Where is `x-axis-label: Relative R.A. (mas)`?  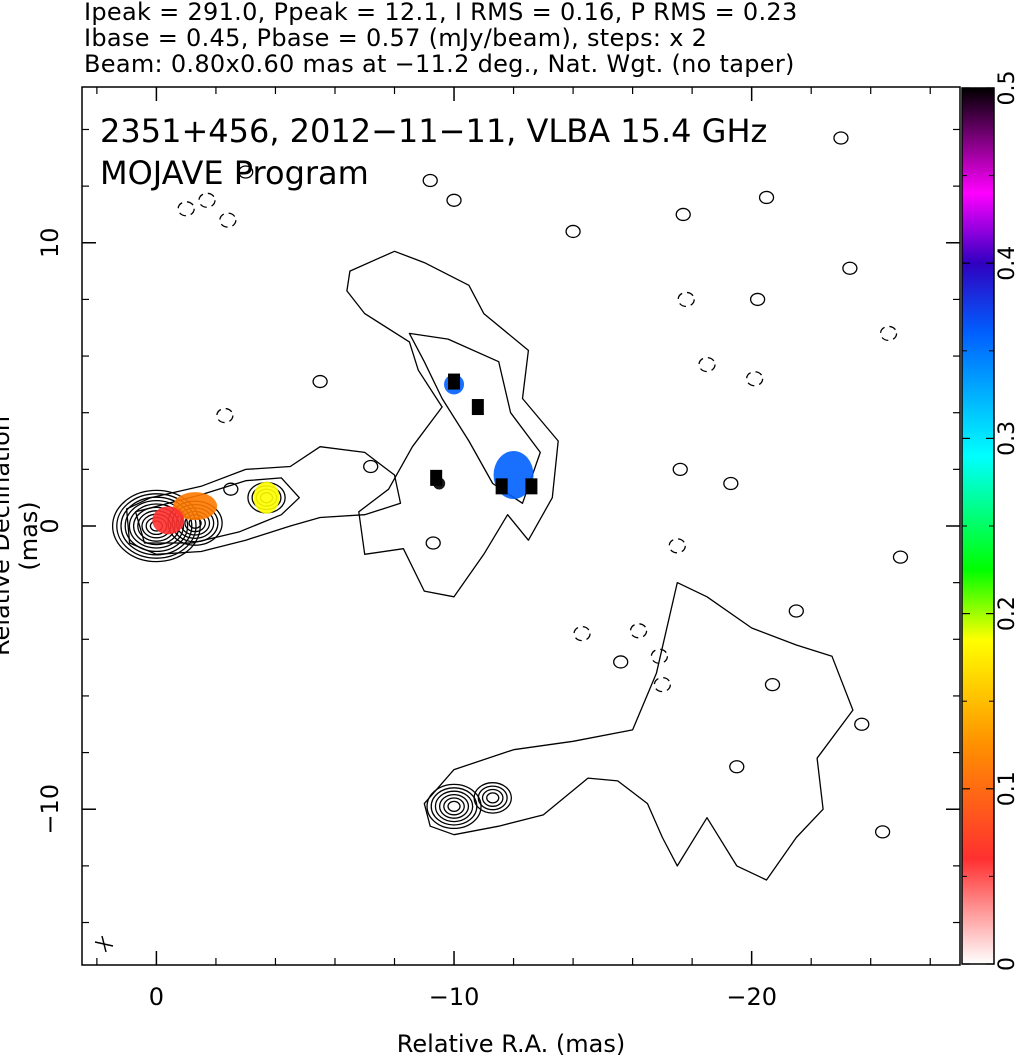 x-axis-label: Relative R.A. (mas) is located at coordinates (511, 1044).